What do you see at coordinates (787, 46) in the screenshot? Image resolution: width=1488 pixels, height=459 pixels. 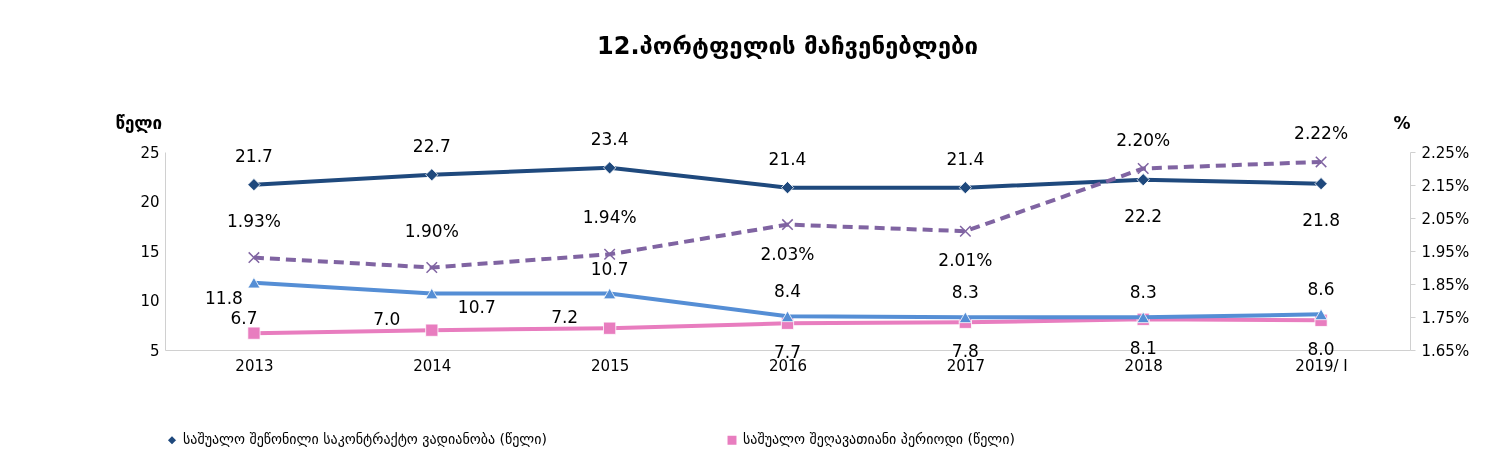 I see `chart-title: 12.პორტფელის მაჩვენებლები` at bounding box center [787, 46].